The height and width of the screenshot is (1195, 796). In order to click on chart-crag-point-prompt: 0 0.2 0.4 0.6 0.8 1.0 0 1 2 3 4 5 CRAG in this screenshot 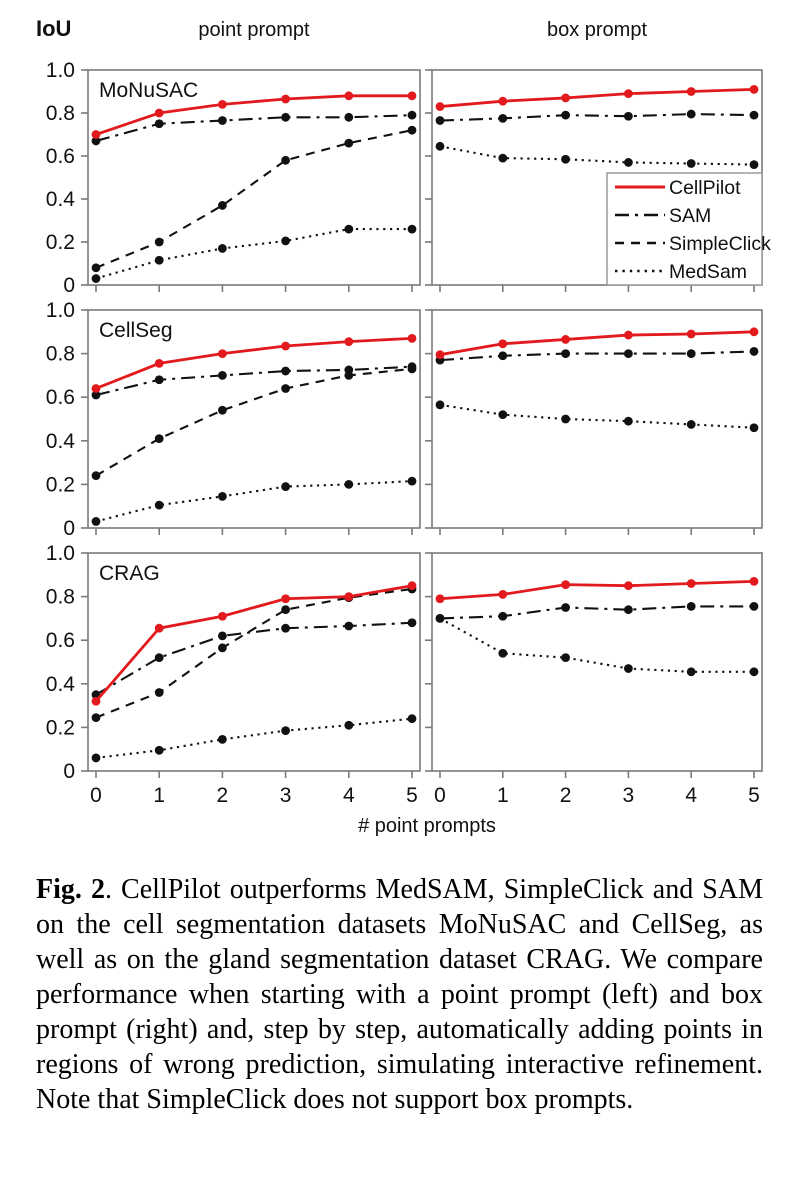, I will do `click(233, 674)`.